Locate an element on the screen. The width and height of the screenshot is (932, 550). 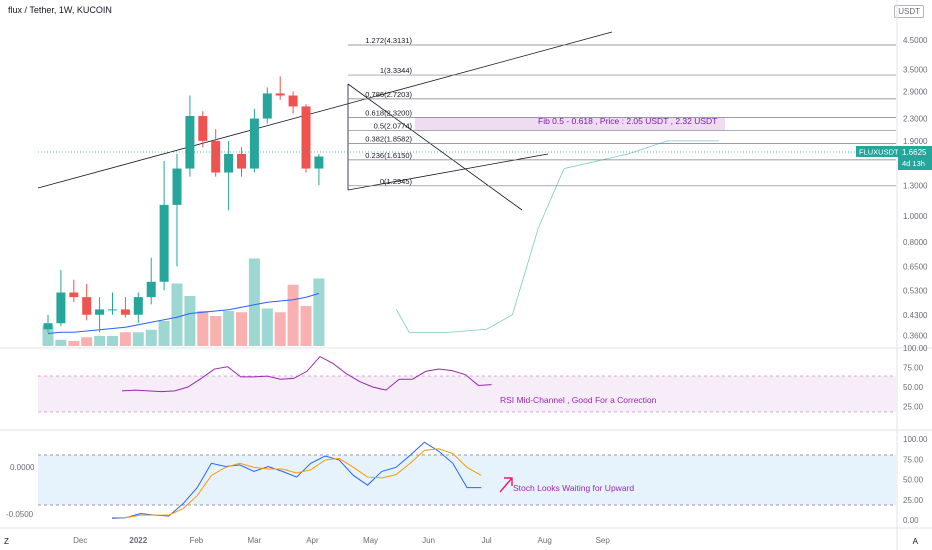
price-tick: 4.5000 is located at coordinates (915, 40).